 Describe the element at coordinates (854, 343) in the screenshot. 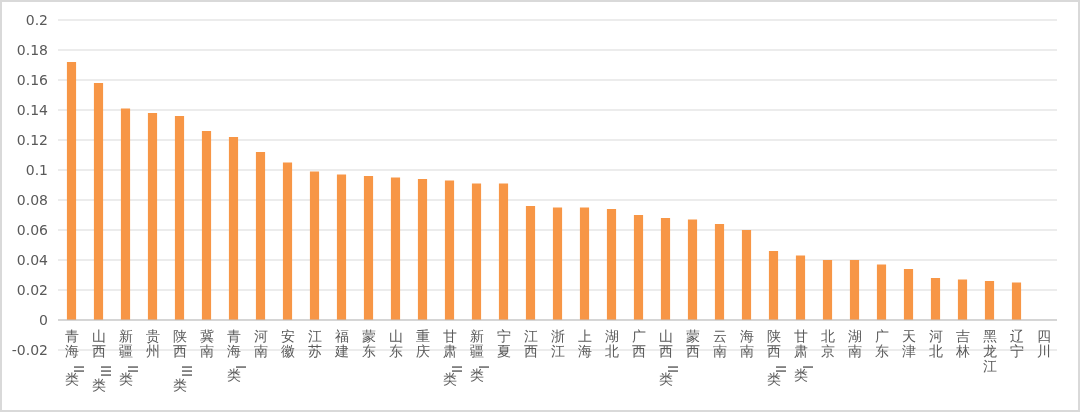

I see `x-tick-label: 湖南` at that location.